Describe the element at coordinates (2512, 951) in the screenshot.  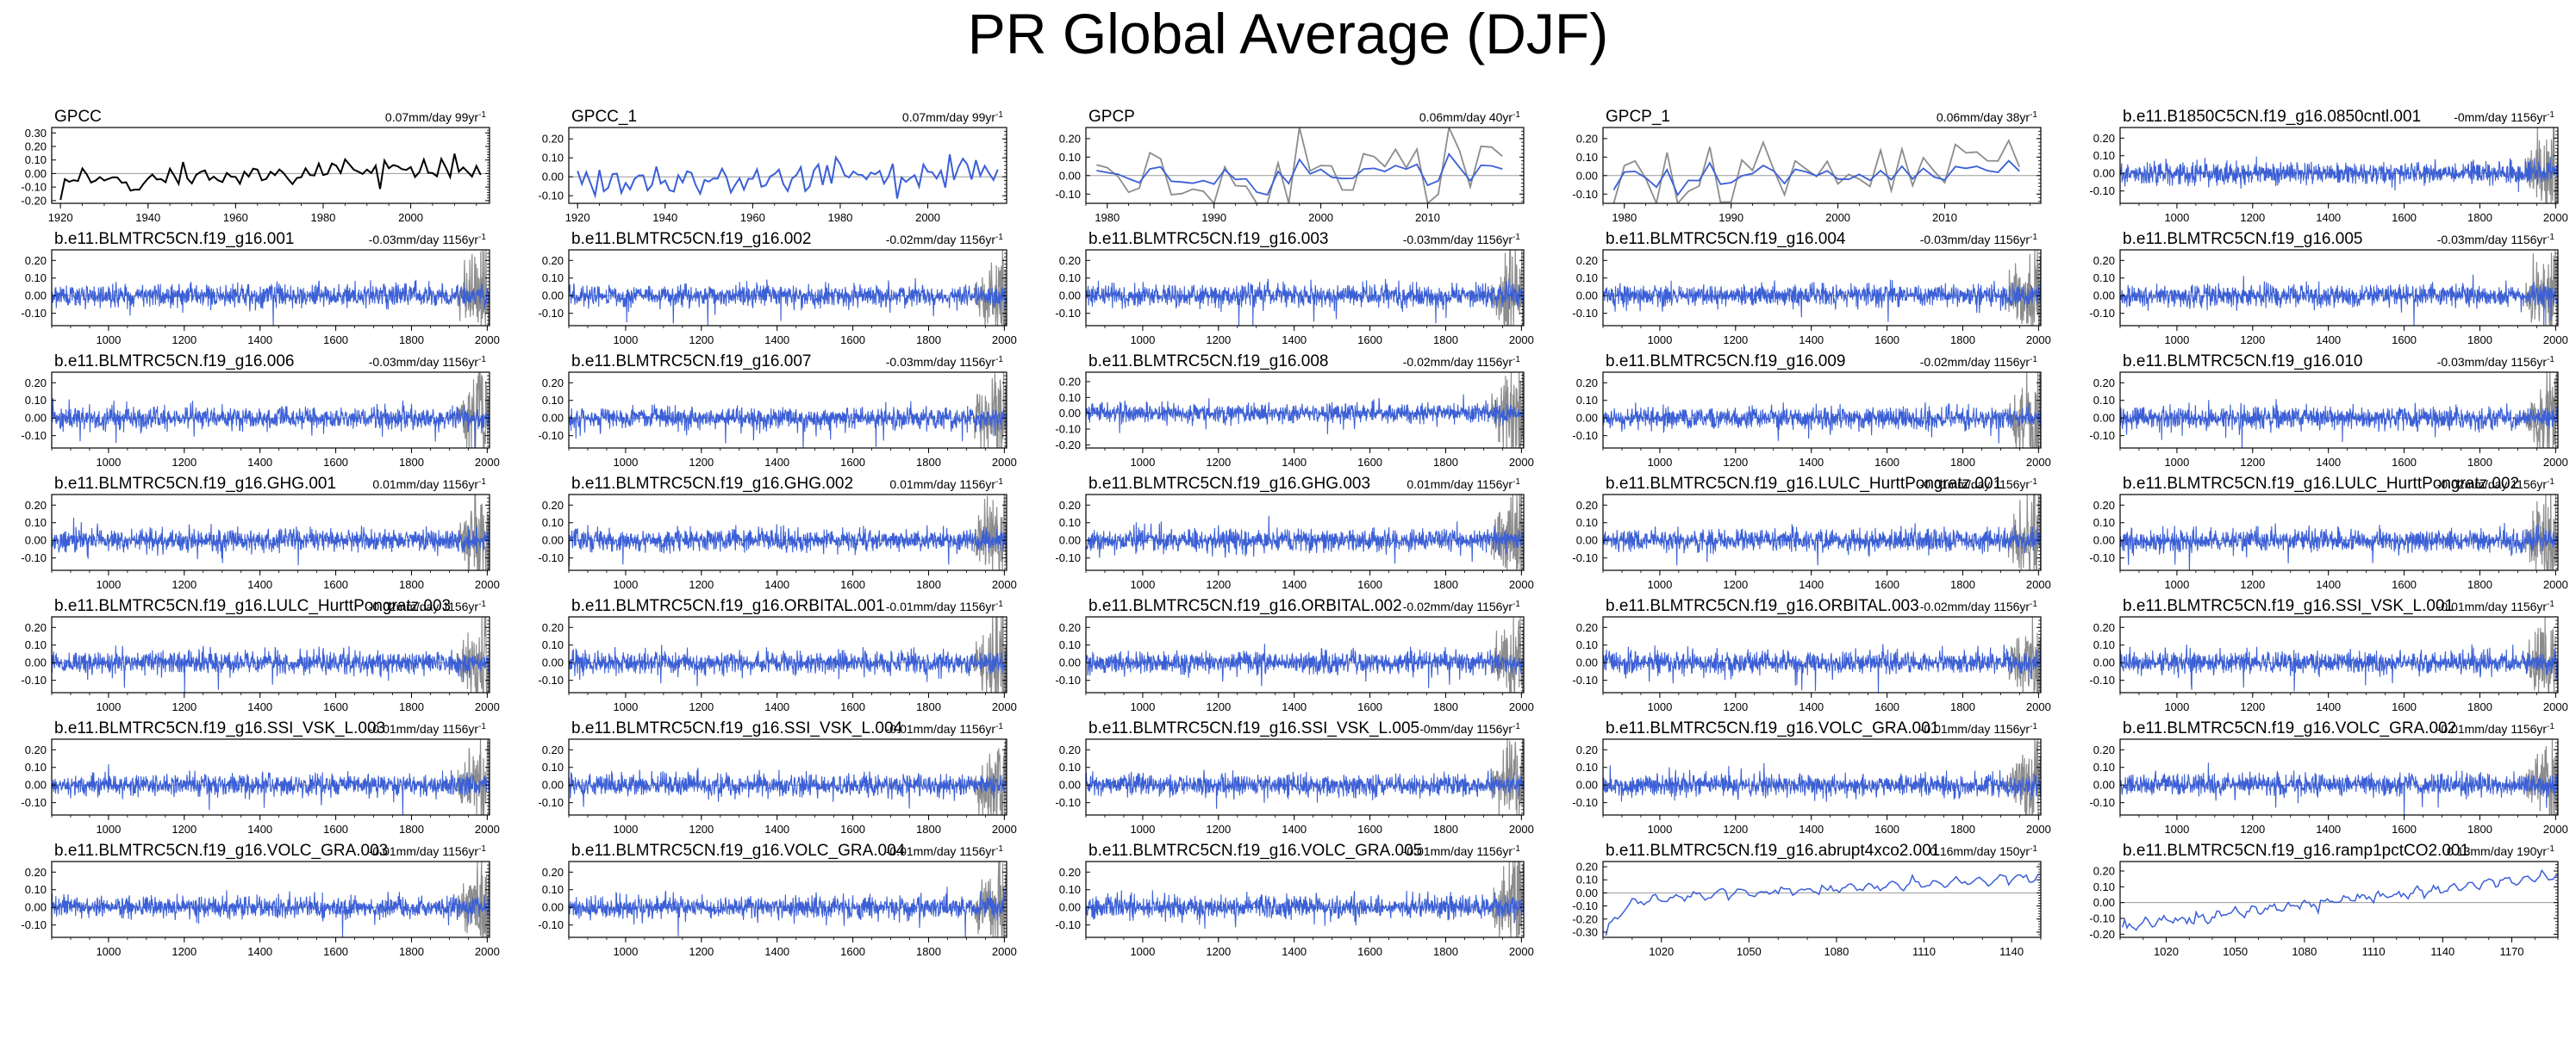
I see `x-tick-label: 1170` at that location.